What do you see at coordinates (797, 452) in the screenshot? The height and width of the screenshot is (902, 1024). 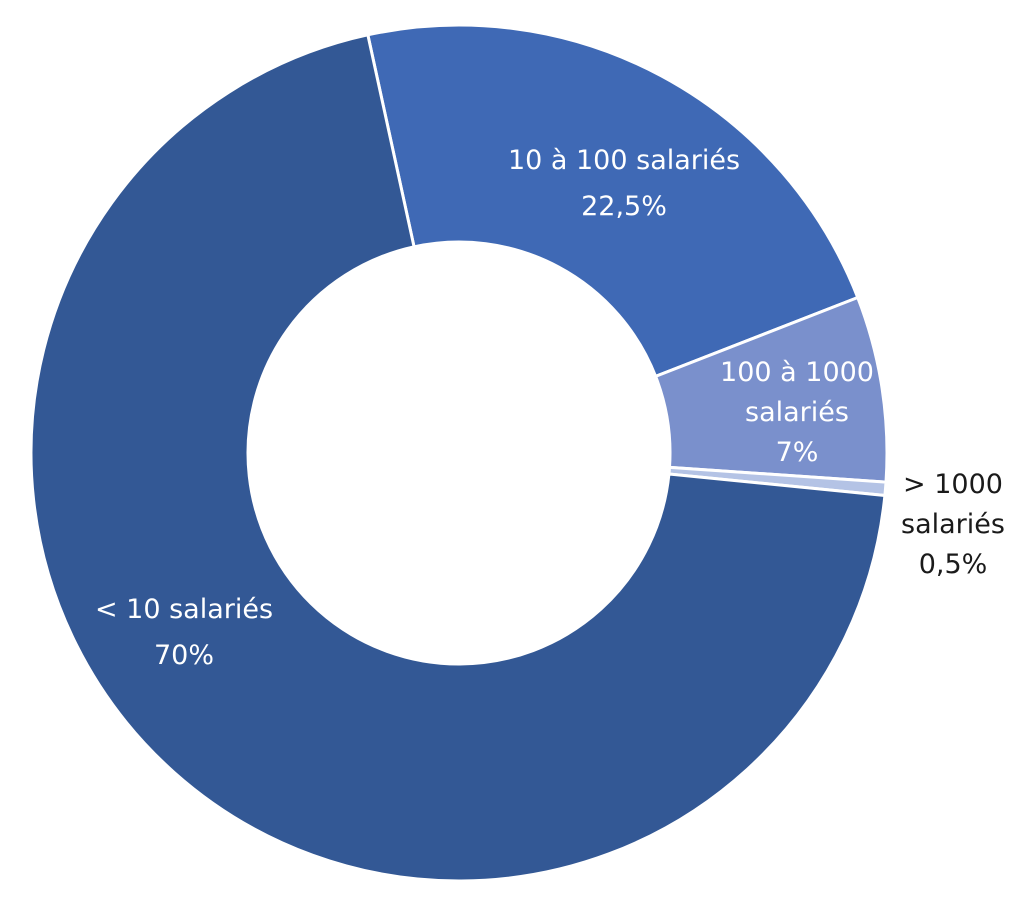 I see `slice-label-line: 7%` at bounding box center [797, 452].